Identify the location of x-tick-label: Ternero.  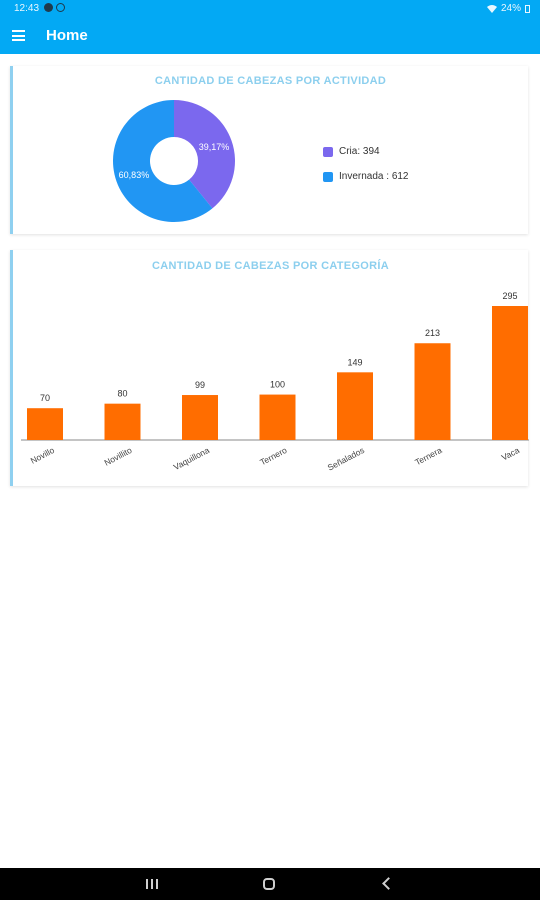
(273, 456).